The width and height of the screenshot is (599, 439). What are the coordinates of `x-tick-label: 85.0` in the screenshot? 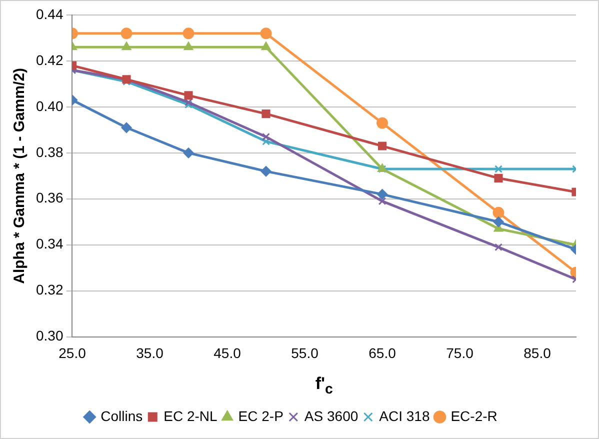 It's located at (538, 353).